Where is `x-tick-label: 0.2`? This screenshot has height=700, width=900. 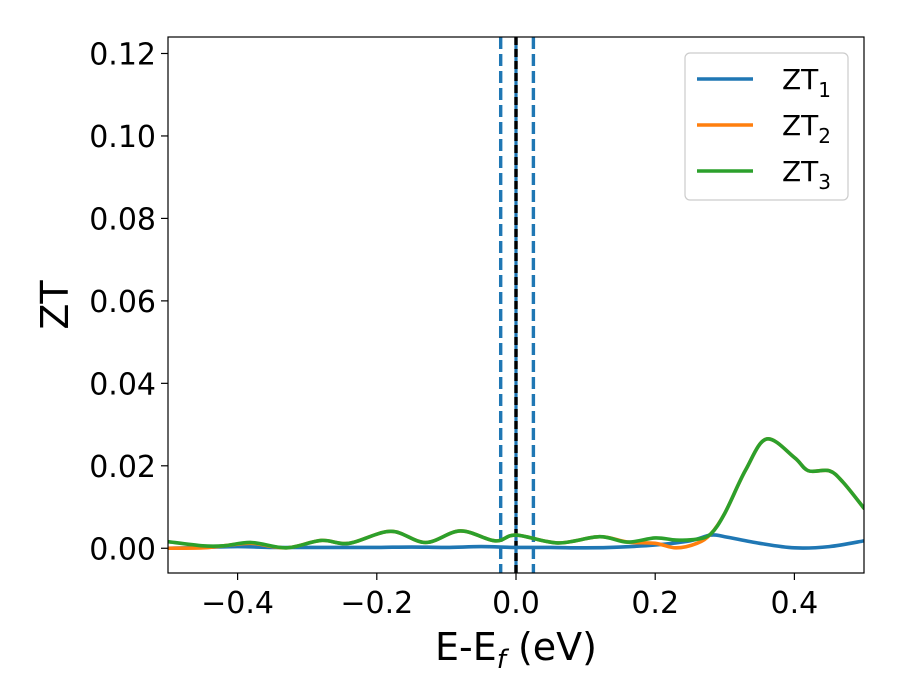 x-tick-label: 0.2 is located at coordinates (655, 603).